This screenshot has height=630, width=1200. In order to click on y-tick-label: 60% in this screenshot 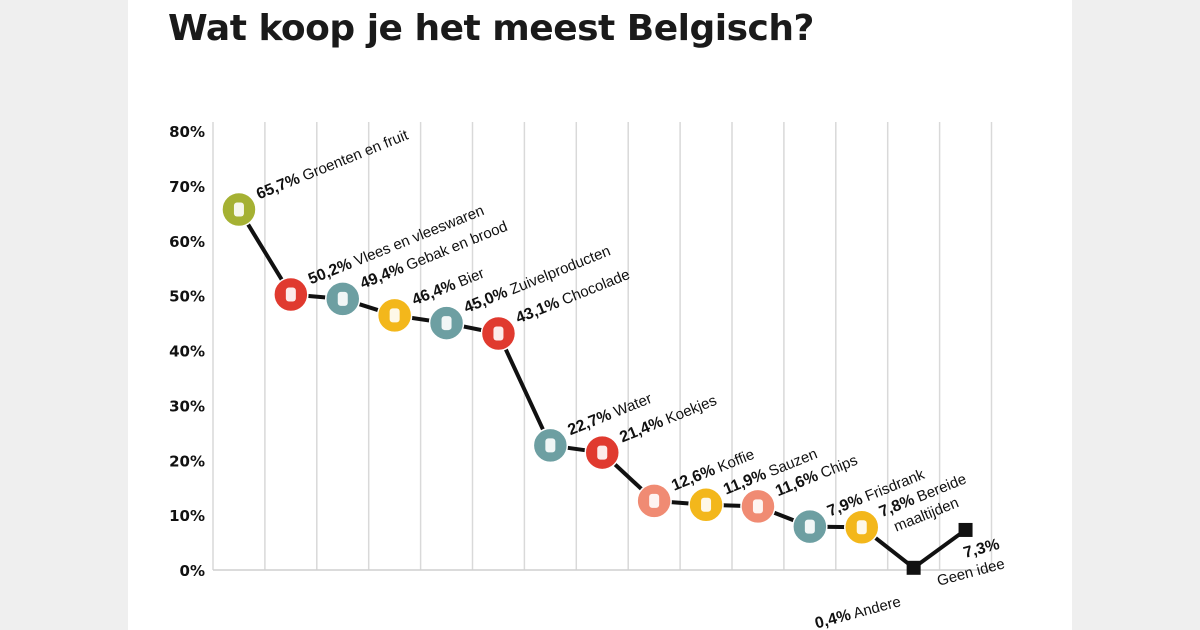, I will do `click(187, 242)`.